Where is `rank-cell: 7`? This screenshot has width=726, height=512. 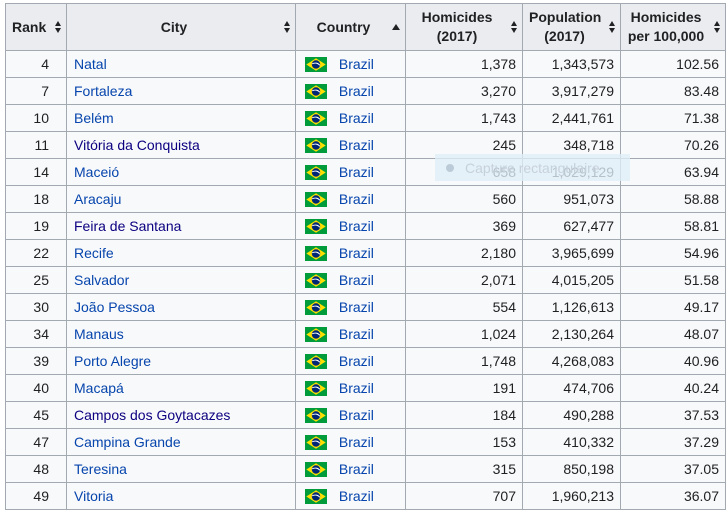 rank-cell: 7 is located at coordinates (36, 91).